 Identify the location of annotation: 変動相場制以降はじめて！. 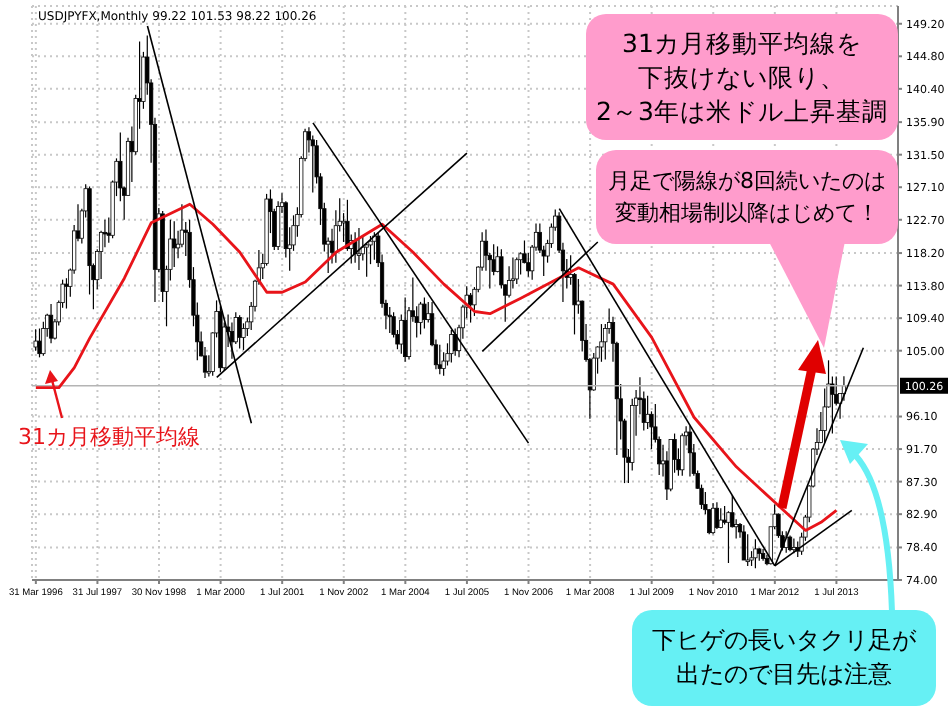
(747, 213).